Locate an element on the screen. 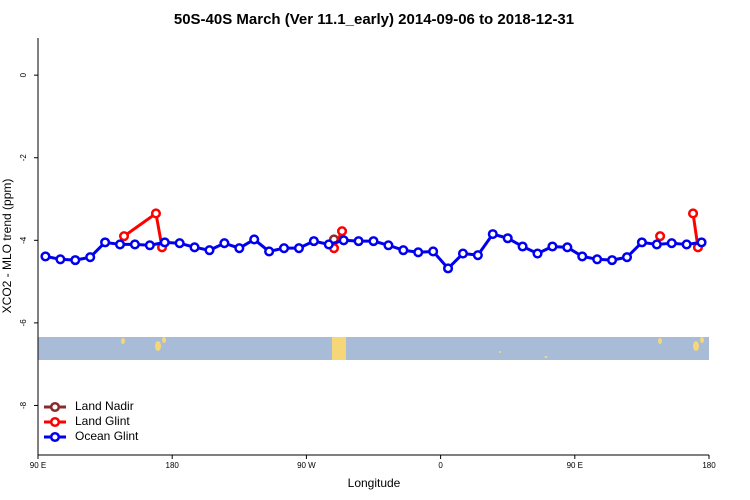 This screenshot has width=750, height=500. legend-label: Land Glint is located at coordinates (102, 421).